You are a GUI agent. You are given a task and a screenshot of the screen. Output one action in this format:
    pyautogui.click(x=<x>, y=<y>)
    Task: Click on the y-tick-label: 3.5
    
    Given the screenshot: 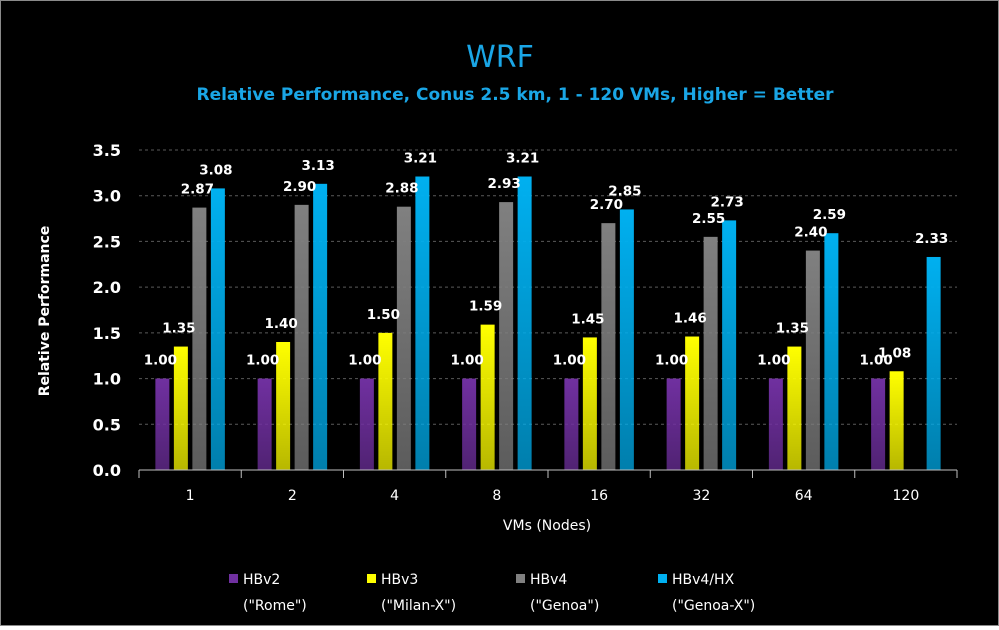 What is the action you would take?
    pyautogui.click(x=107, y=150)
    